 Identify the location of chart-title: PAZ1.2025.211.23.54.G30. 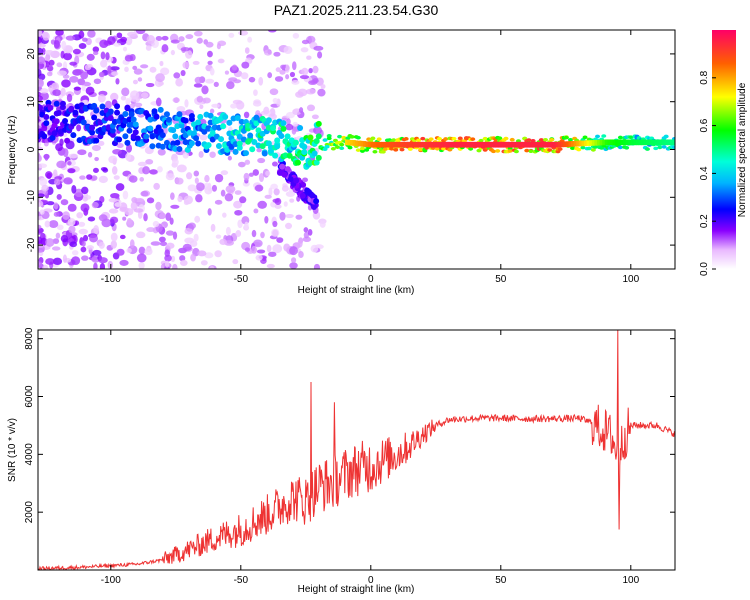
(356, 10).